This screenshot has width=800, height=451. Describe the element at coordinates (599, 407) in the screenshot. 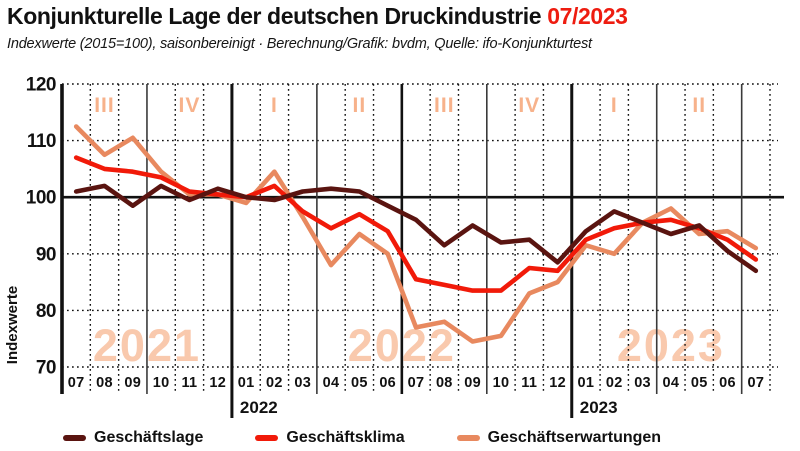

I see `year-label: 2023` at that location.